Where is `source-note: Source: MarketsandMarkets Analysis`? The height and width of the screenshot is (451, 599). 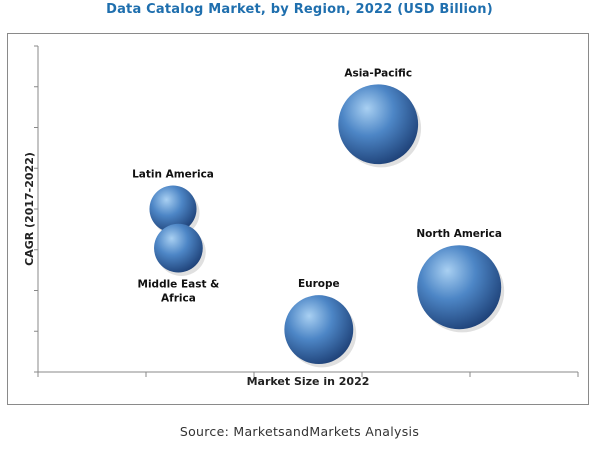
source-note: Source: MarketsandMarkets Analysis is located at coordinates (299, 431).